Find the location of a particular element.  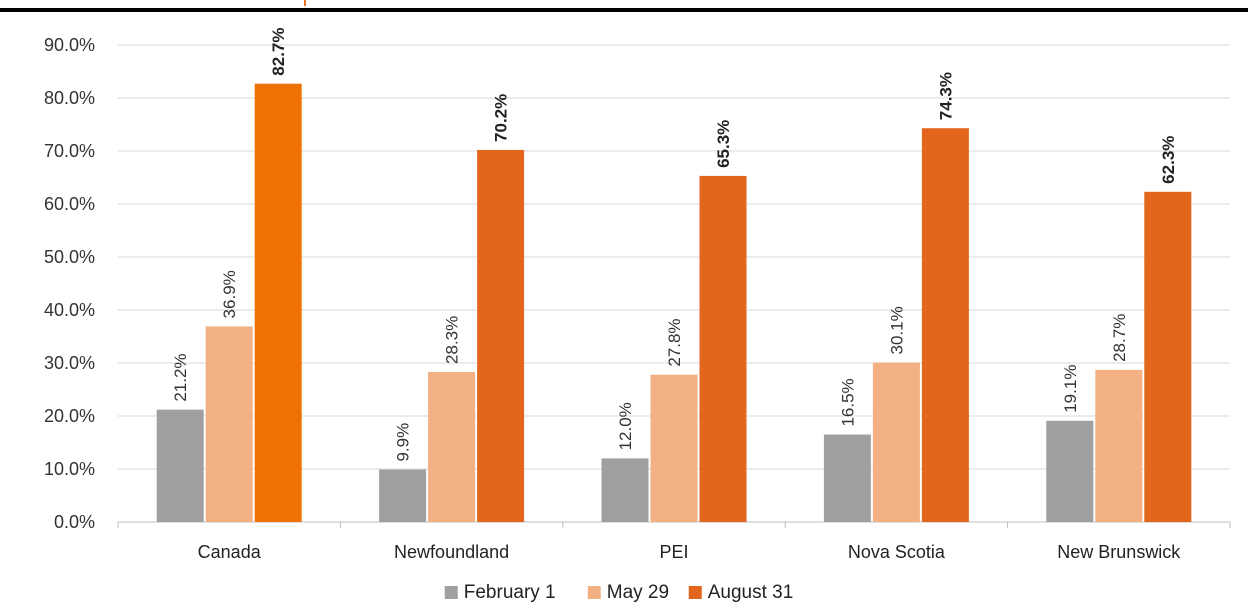

data-label: 27.8% is located at coordinates (674, 342).